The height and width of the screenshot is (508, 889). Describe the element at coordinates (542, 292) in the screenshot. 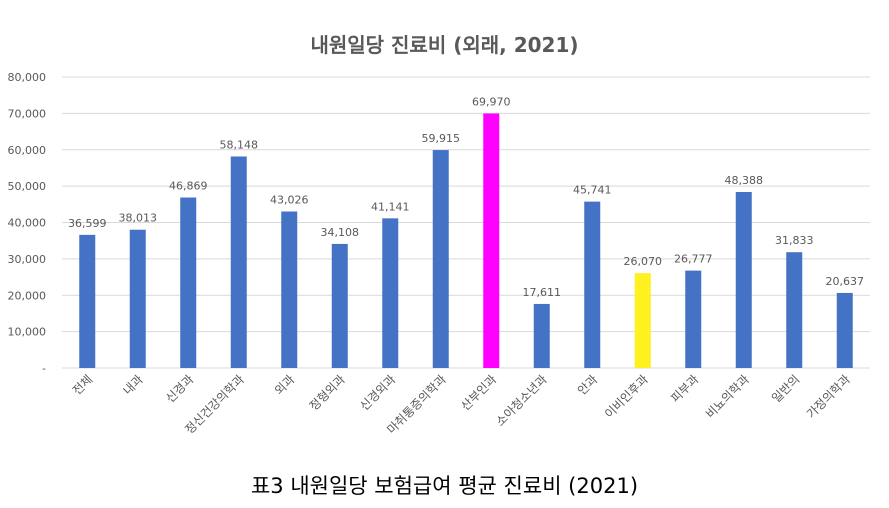

I see `data-label: 17,611` at that location.